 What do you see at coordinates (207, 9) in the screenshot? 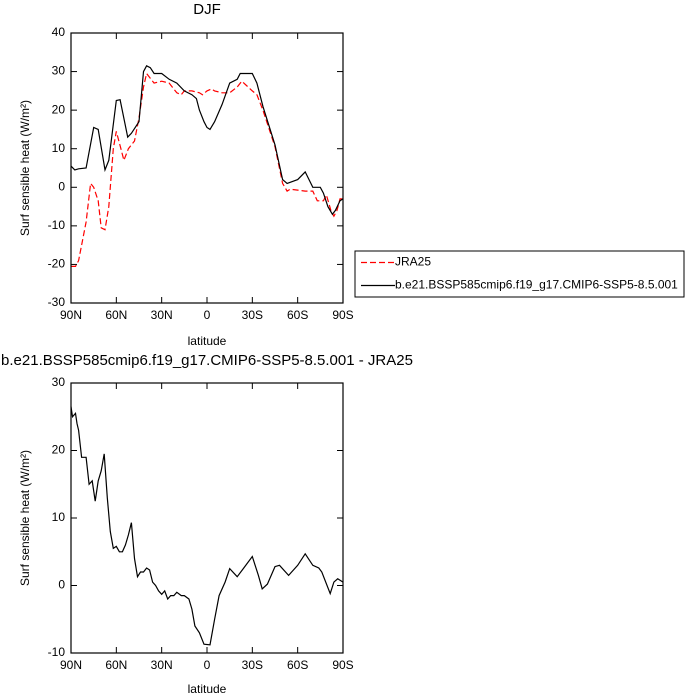
I see `chart-title: DJF` at bounding box center [207, 9].